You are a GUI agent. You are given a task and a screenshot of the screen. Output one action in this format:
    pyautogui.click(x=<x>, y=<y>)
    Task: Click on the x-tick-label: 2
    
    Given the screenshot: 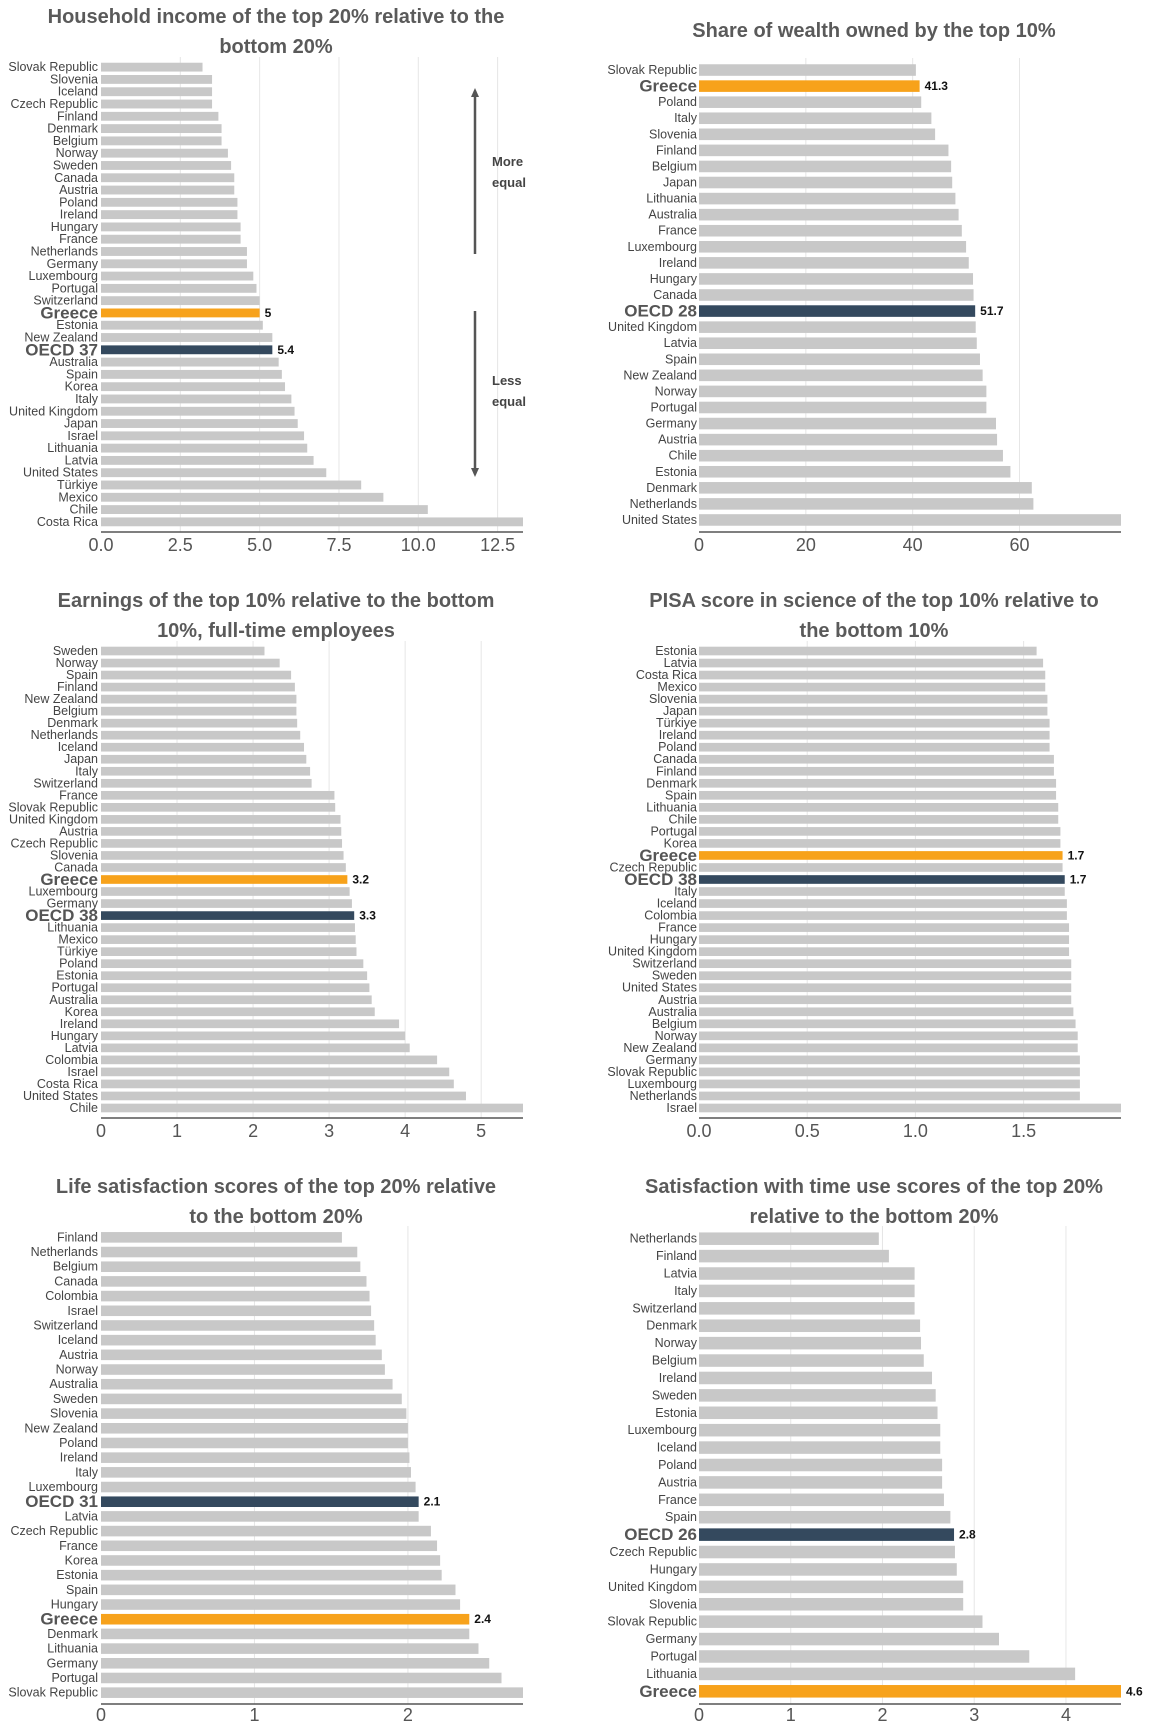 What is the action you would take?
    pyautogui.click(x=408, y=1713)
    